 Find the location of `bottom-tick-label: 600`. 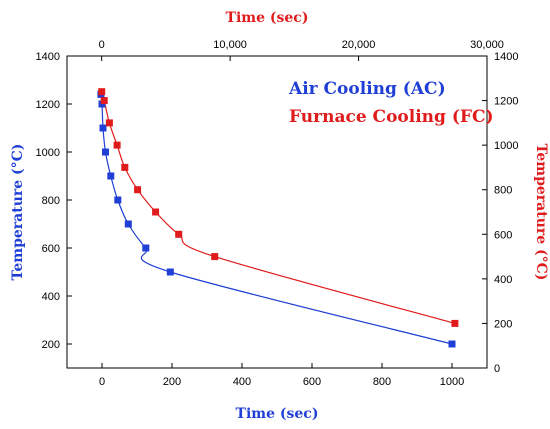

bottom-tick-label: 600 is located at coordinates (312, 382).